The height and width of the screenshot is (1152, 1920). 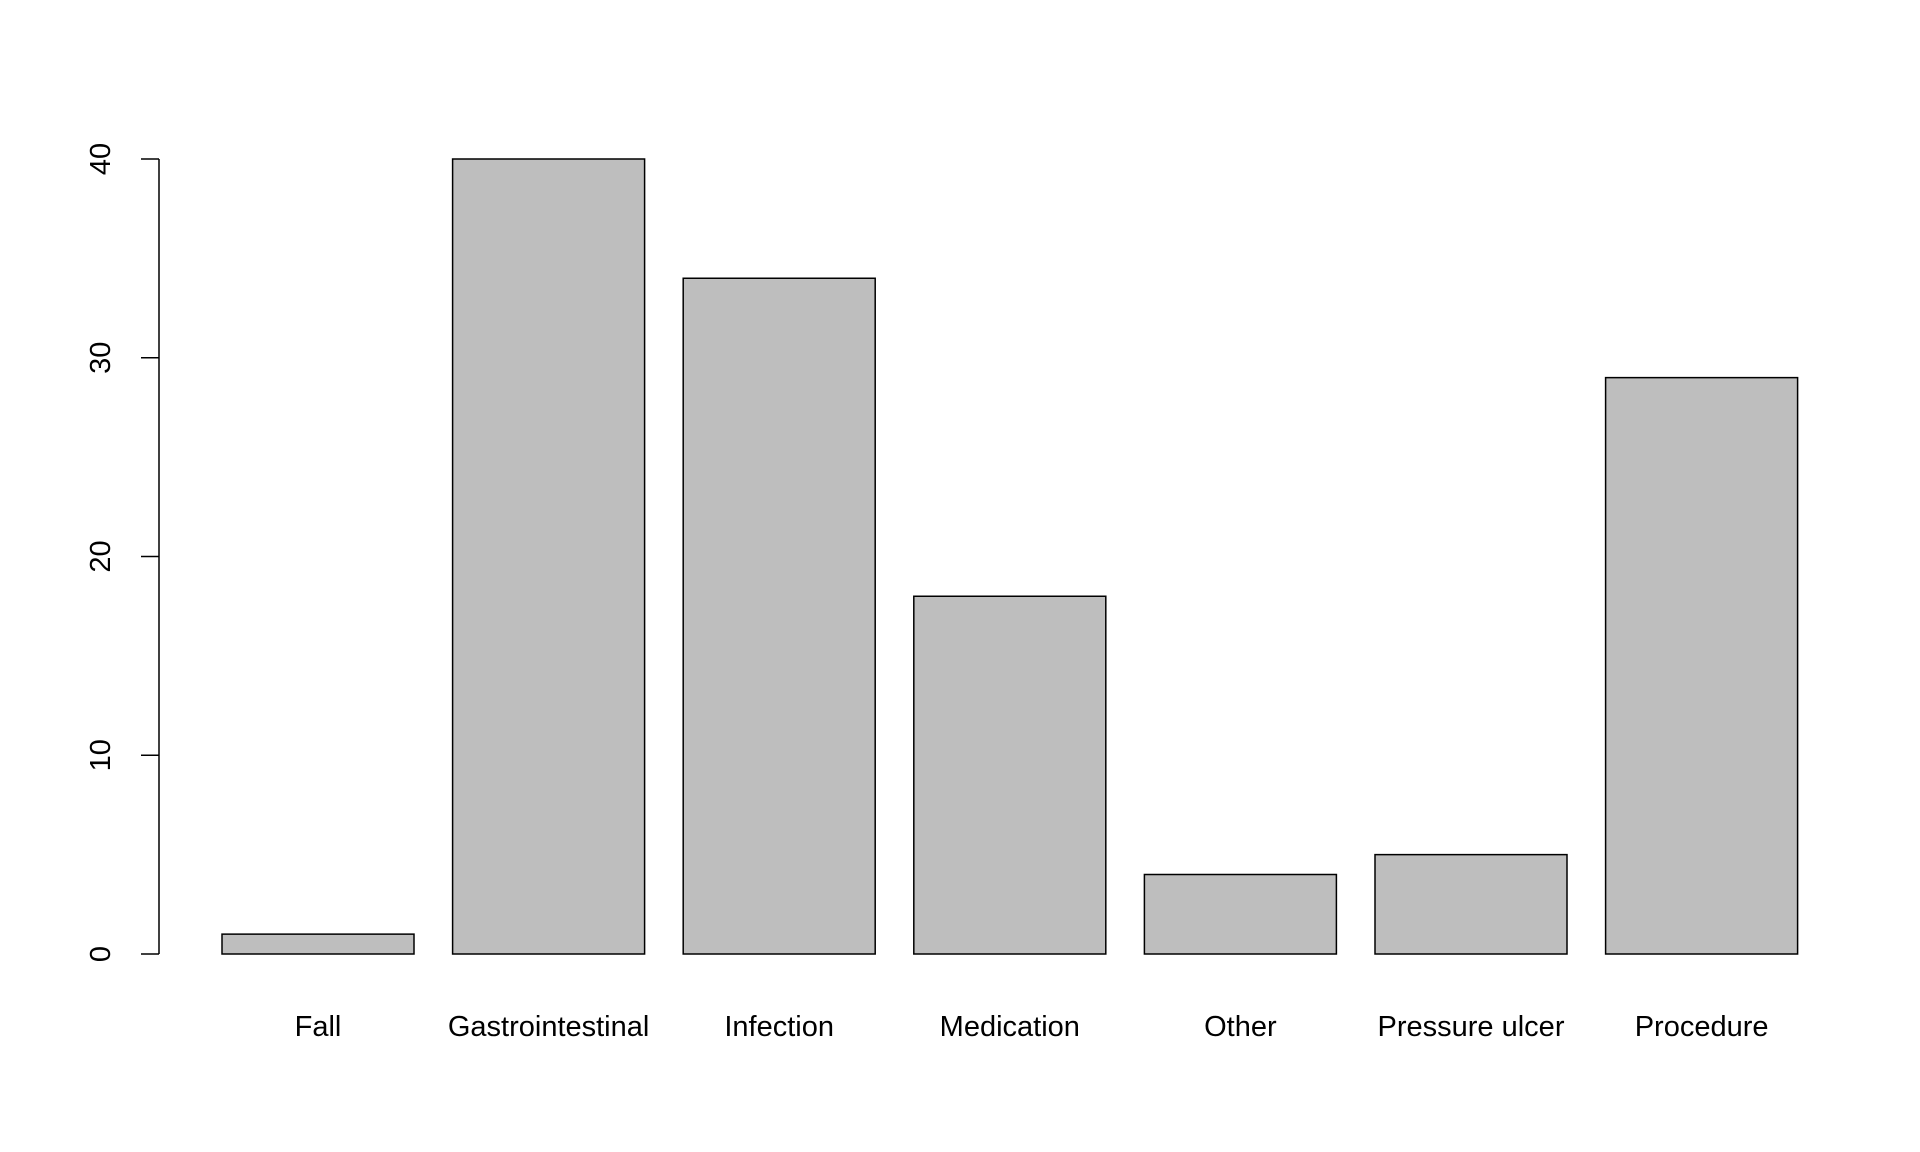 What do you see at coordinates (318, 1027) in the screenshot?
I see `x-tick-label: Fall` at bounding box center [318, 1027].